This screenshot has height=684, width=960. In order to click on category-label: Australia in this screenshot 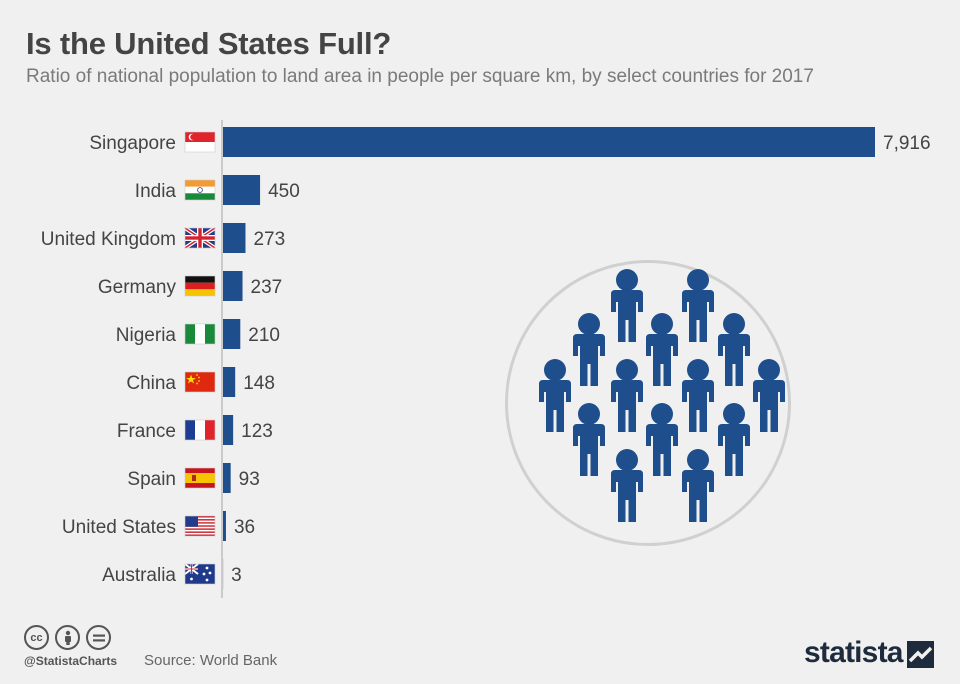, I will do `click(139, 575)`.